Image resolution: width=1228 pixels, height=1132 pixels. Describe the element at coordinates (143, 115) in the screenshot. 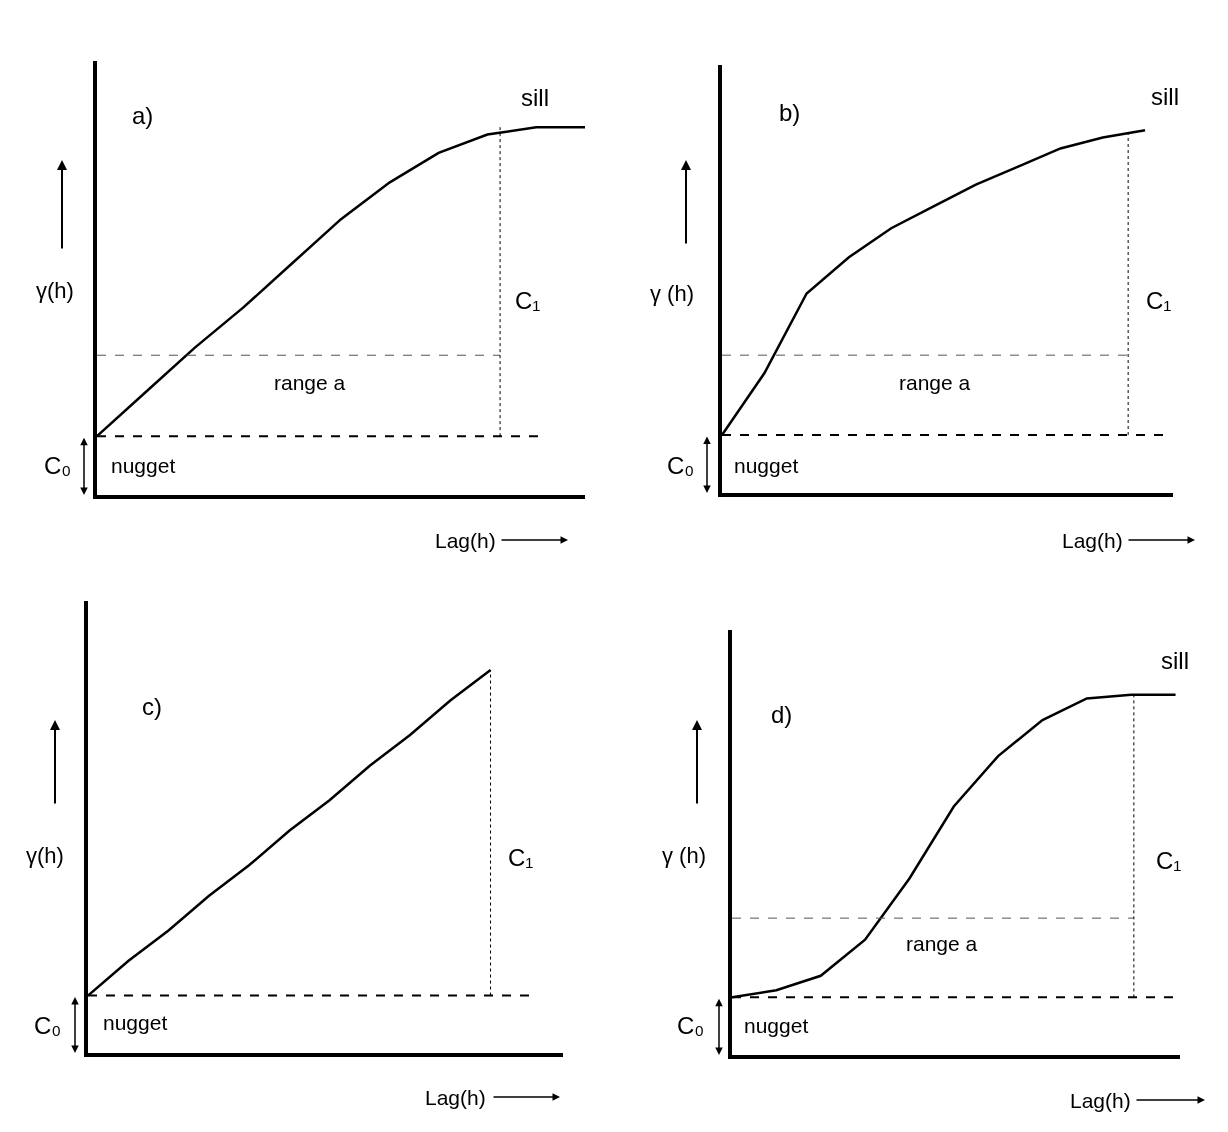

I see `annotation: a)` at that location.